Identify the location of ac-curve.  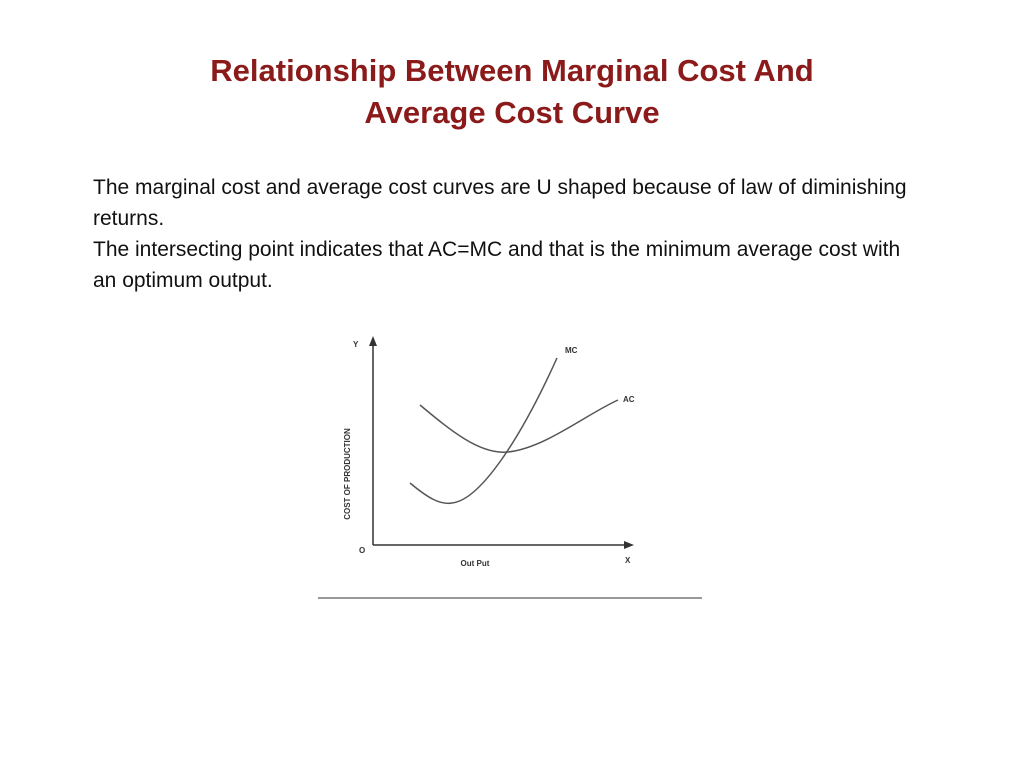
(519, 426).